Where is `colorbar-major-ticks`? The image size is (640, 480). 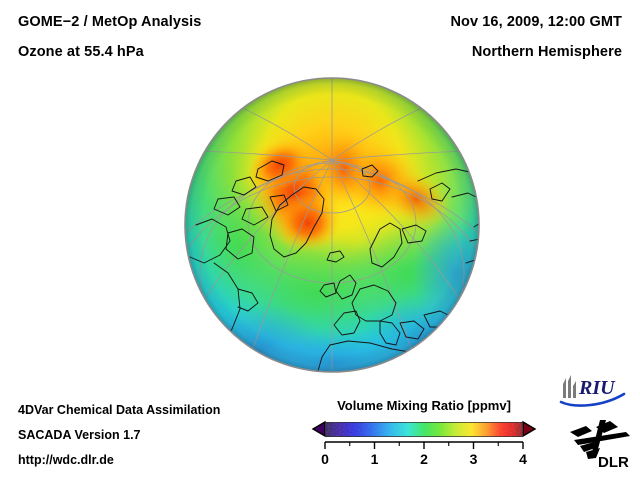 colorbar-major-ticks is located at coordinates (424, 445).